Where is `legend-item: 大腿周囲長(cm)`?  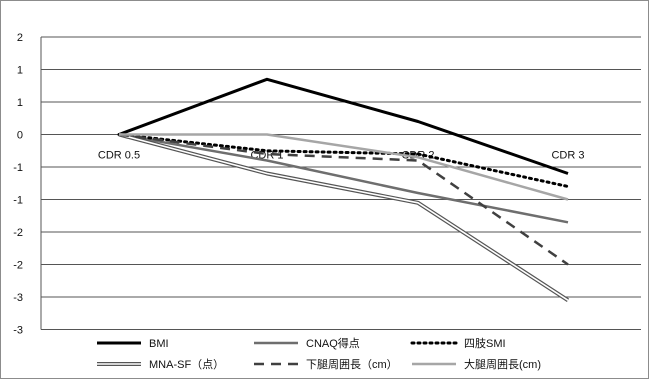
legend-item: 大腿周囲長(cm) is located at coordinates (476, 364).